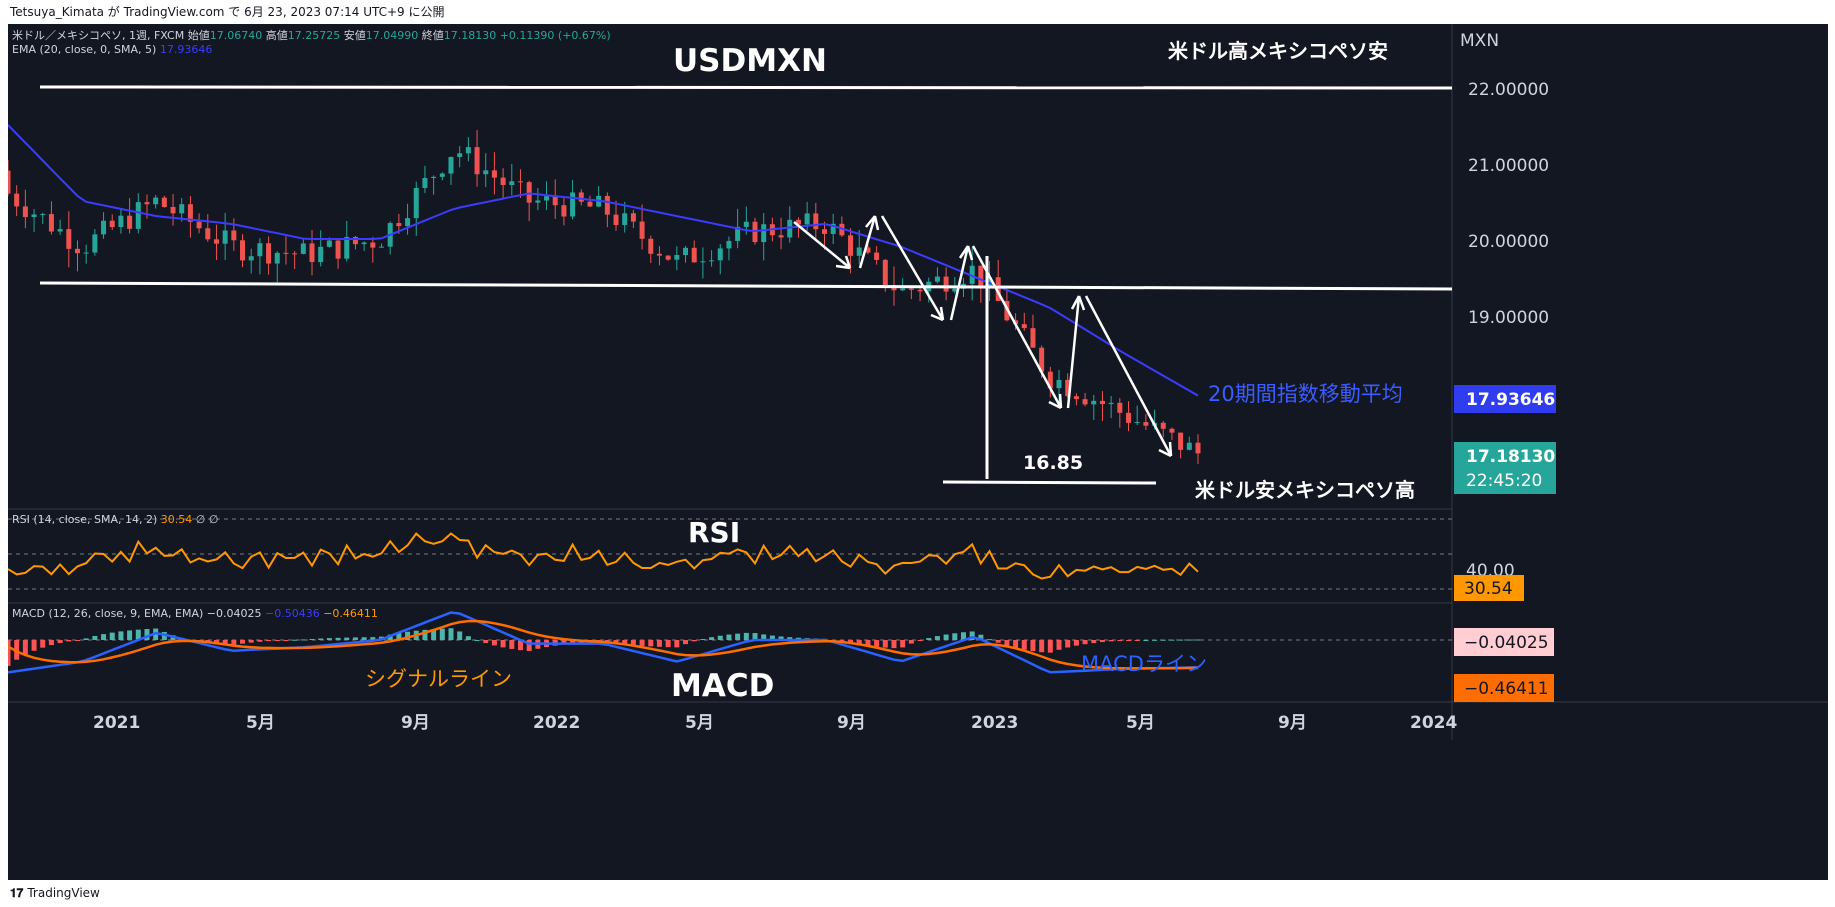  I want to click on level-label: 16.85, so click(1053, 463).